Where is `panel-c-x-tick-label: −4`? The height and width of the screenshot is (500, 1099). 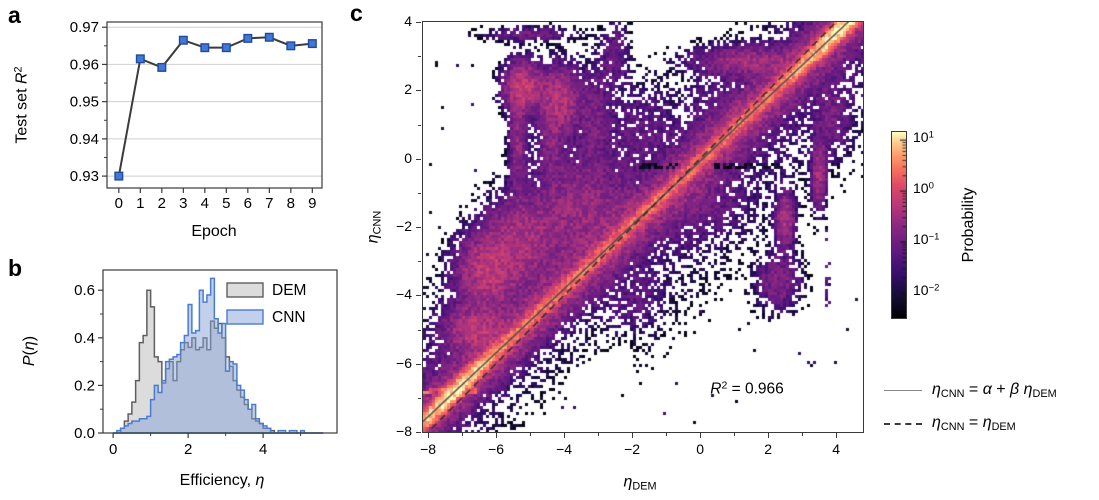 panel-c-x-tick-label: −4 is located at coordinates (564, 449).